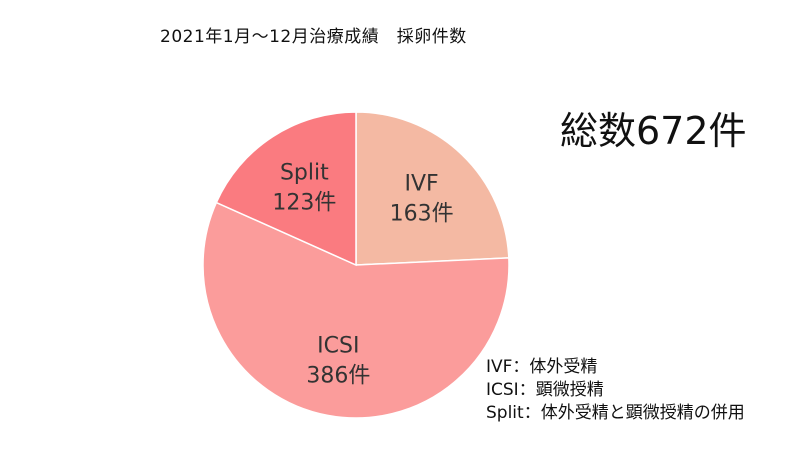  What do you see at coordinates (338, 375) in the screenshot?
I see `slice-value-label-icsi: 386件` at bounding box center [338, 375].